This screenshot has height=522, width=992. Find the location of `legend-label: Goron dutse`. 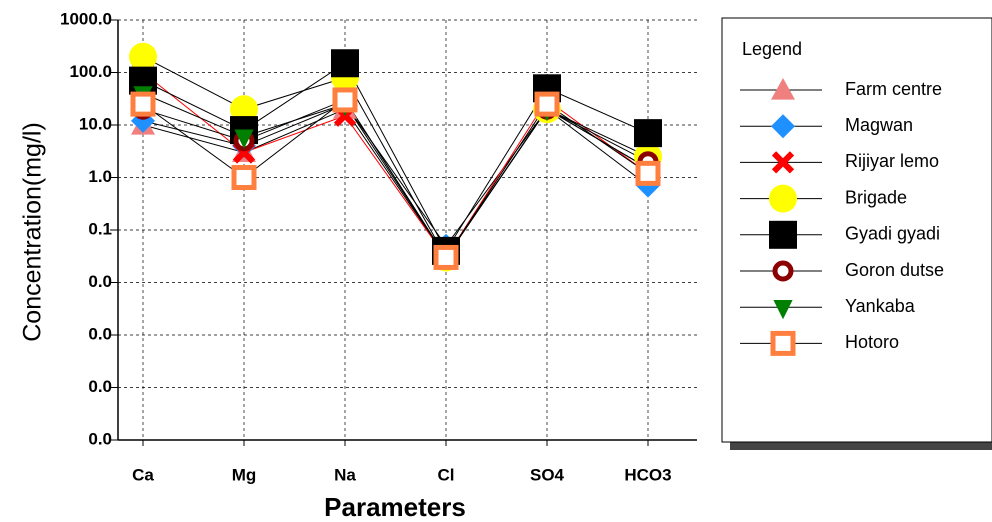

legend-label: Goron dutse is located at coordinates (894, 270).